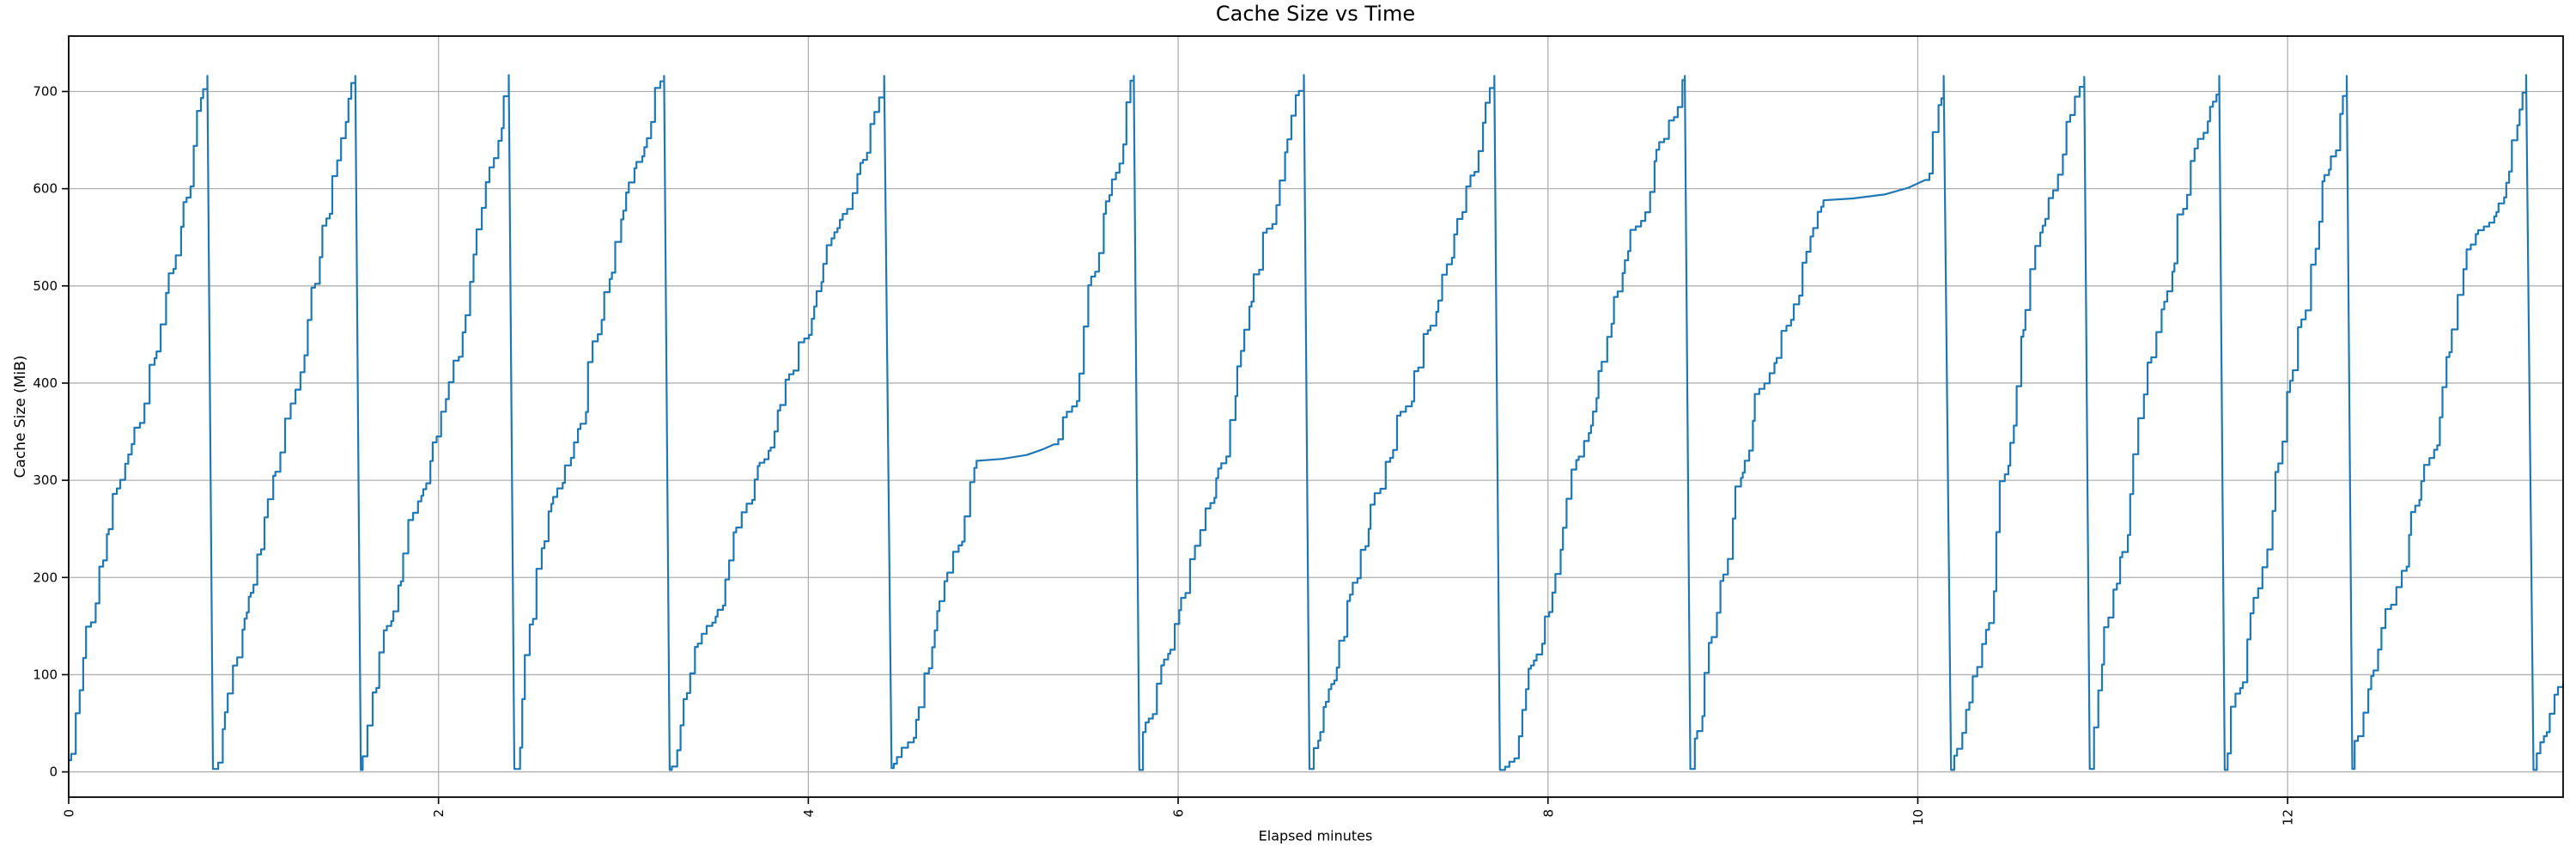  I want to click on y-tick-label: 200, so click(45, 577).